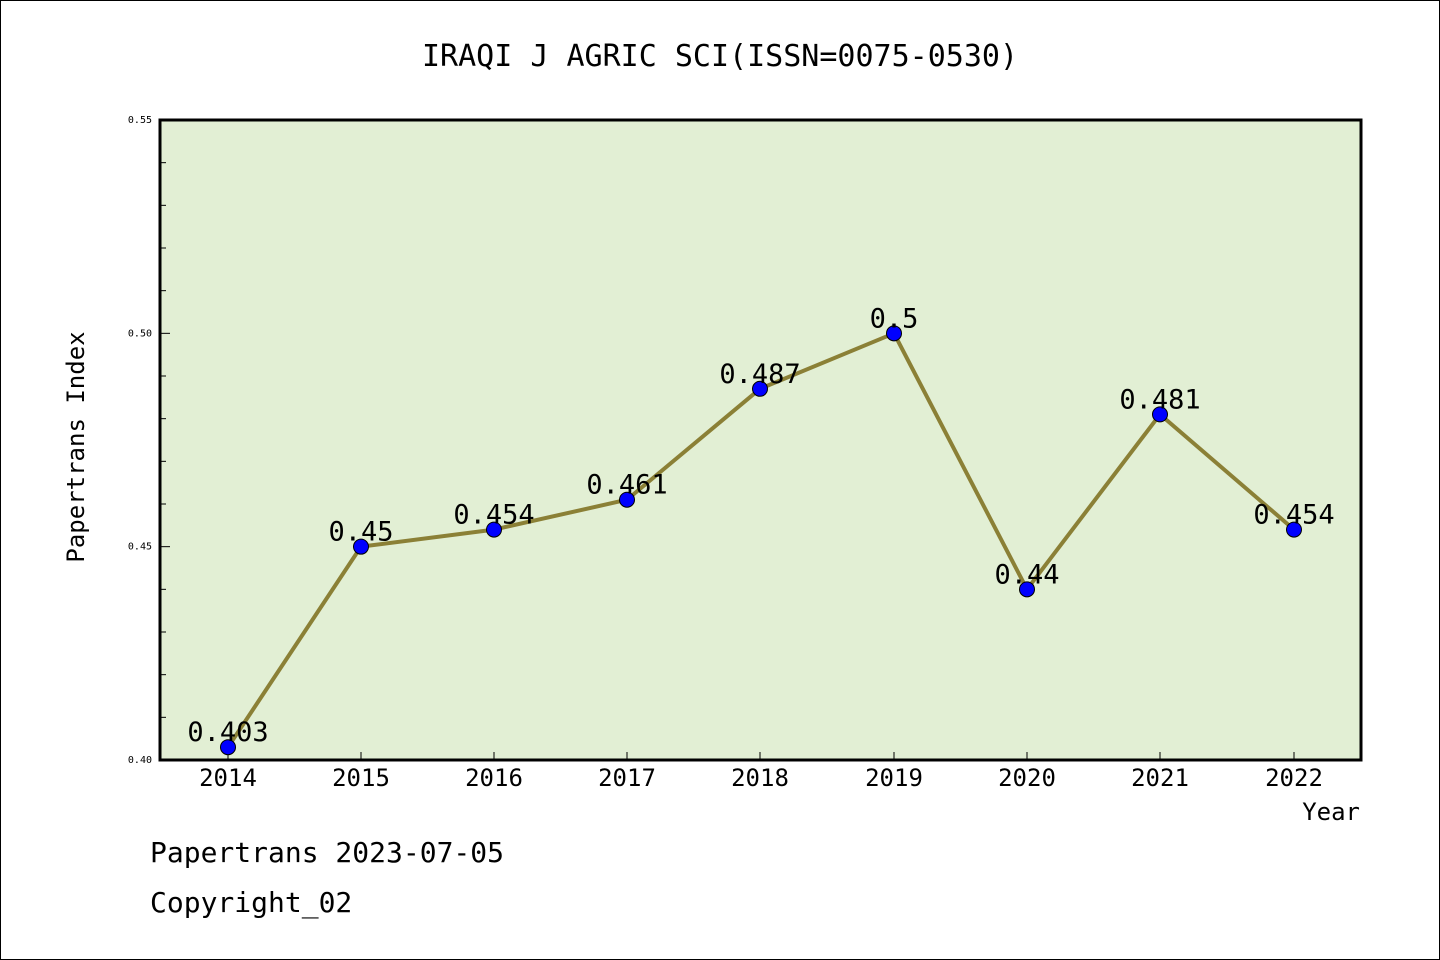 Image resolution: width=1440 pixels, height=960 pixels. I want to click on y-tick-label: 0.45, so click(140, 547).